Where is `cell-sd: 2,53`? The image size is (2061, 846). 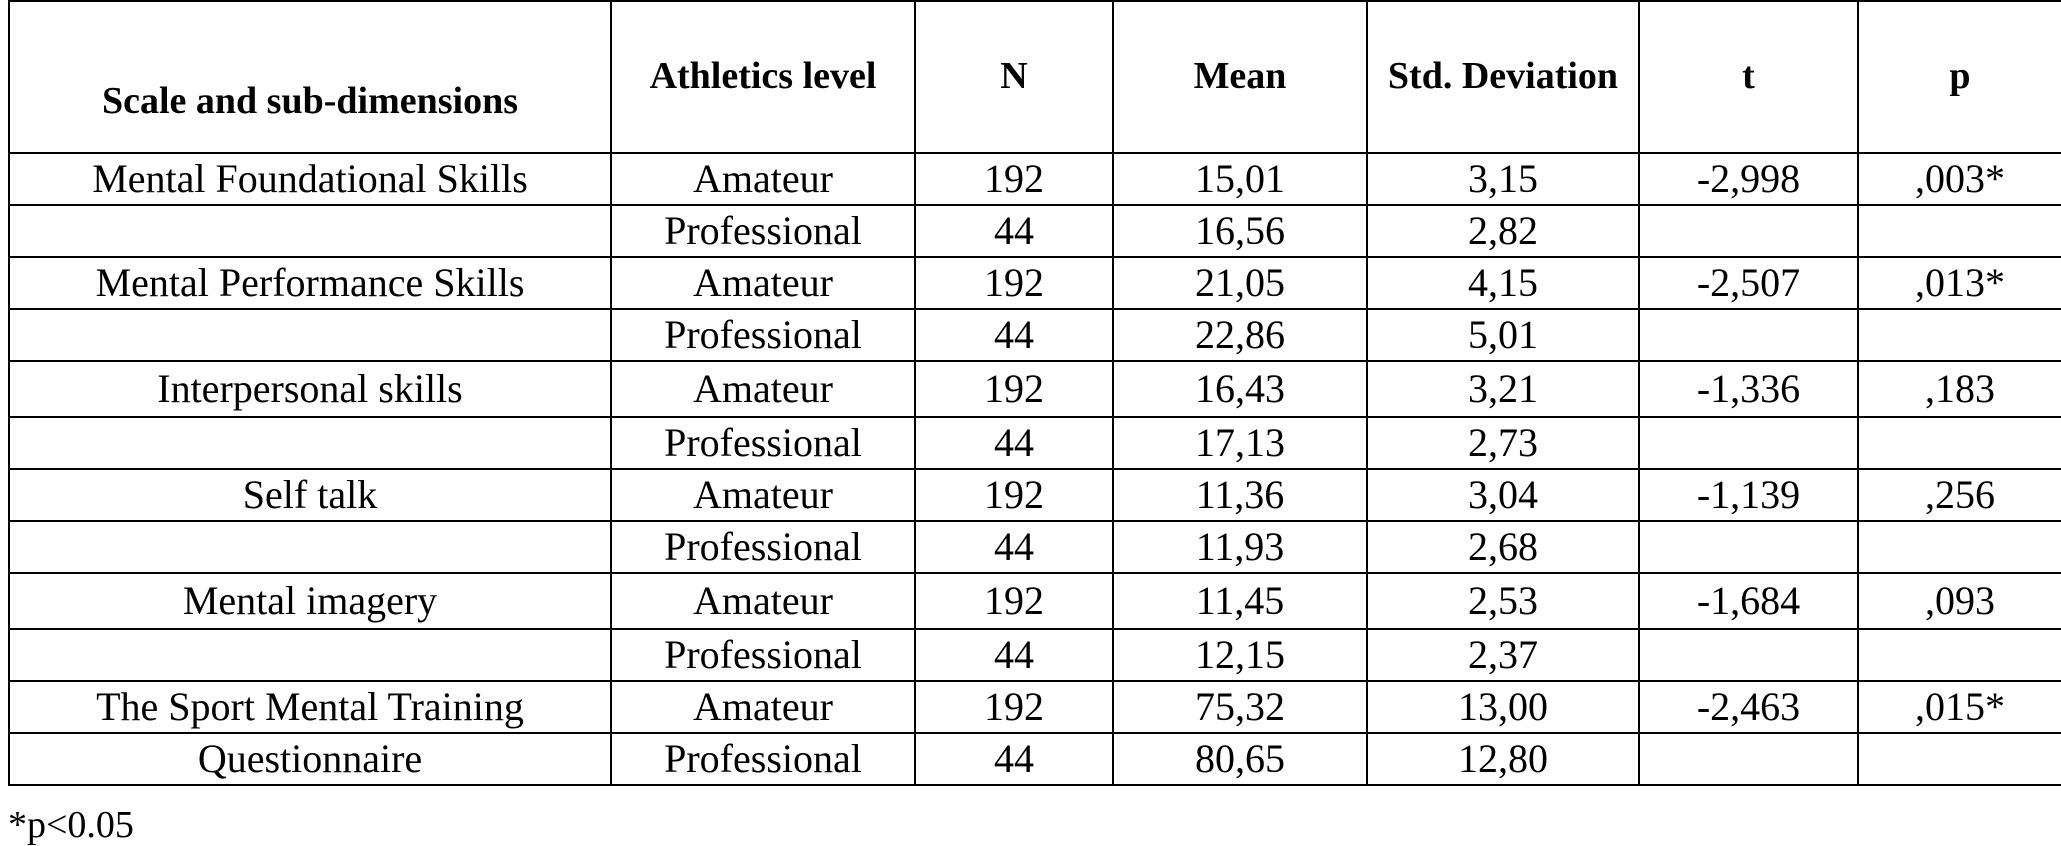 cell-sd: 2,53 is located at coordinates (1503, 601).